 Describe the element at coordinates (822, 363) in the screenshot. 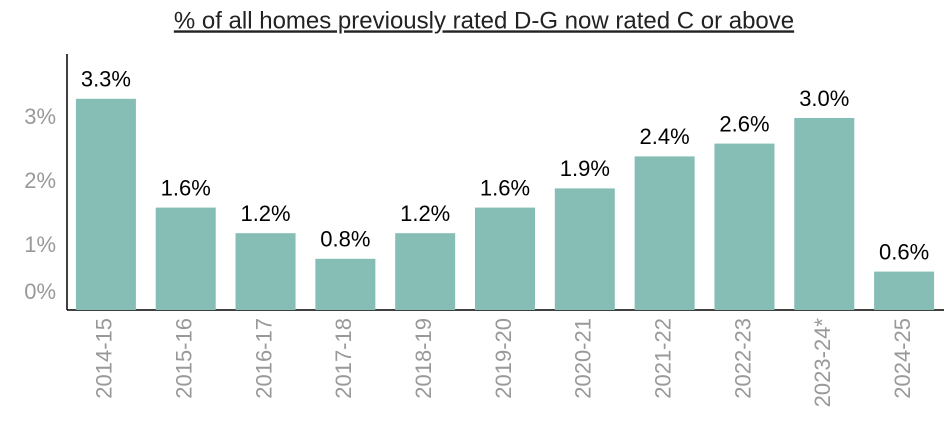

I see `x-tick-label: 2023-24*` at that location.